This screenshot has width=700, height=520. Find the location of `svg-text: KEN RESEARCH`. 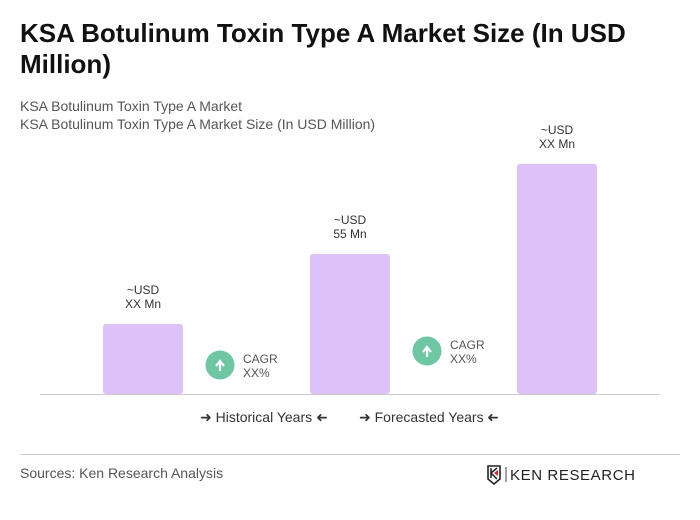

svg-text: KEN RESEARCH is located at coordinates (573, 475).